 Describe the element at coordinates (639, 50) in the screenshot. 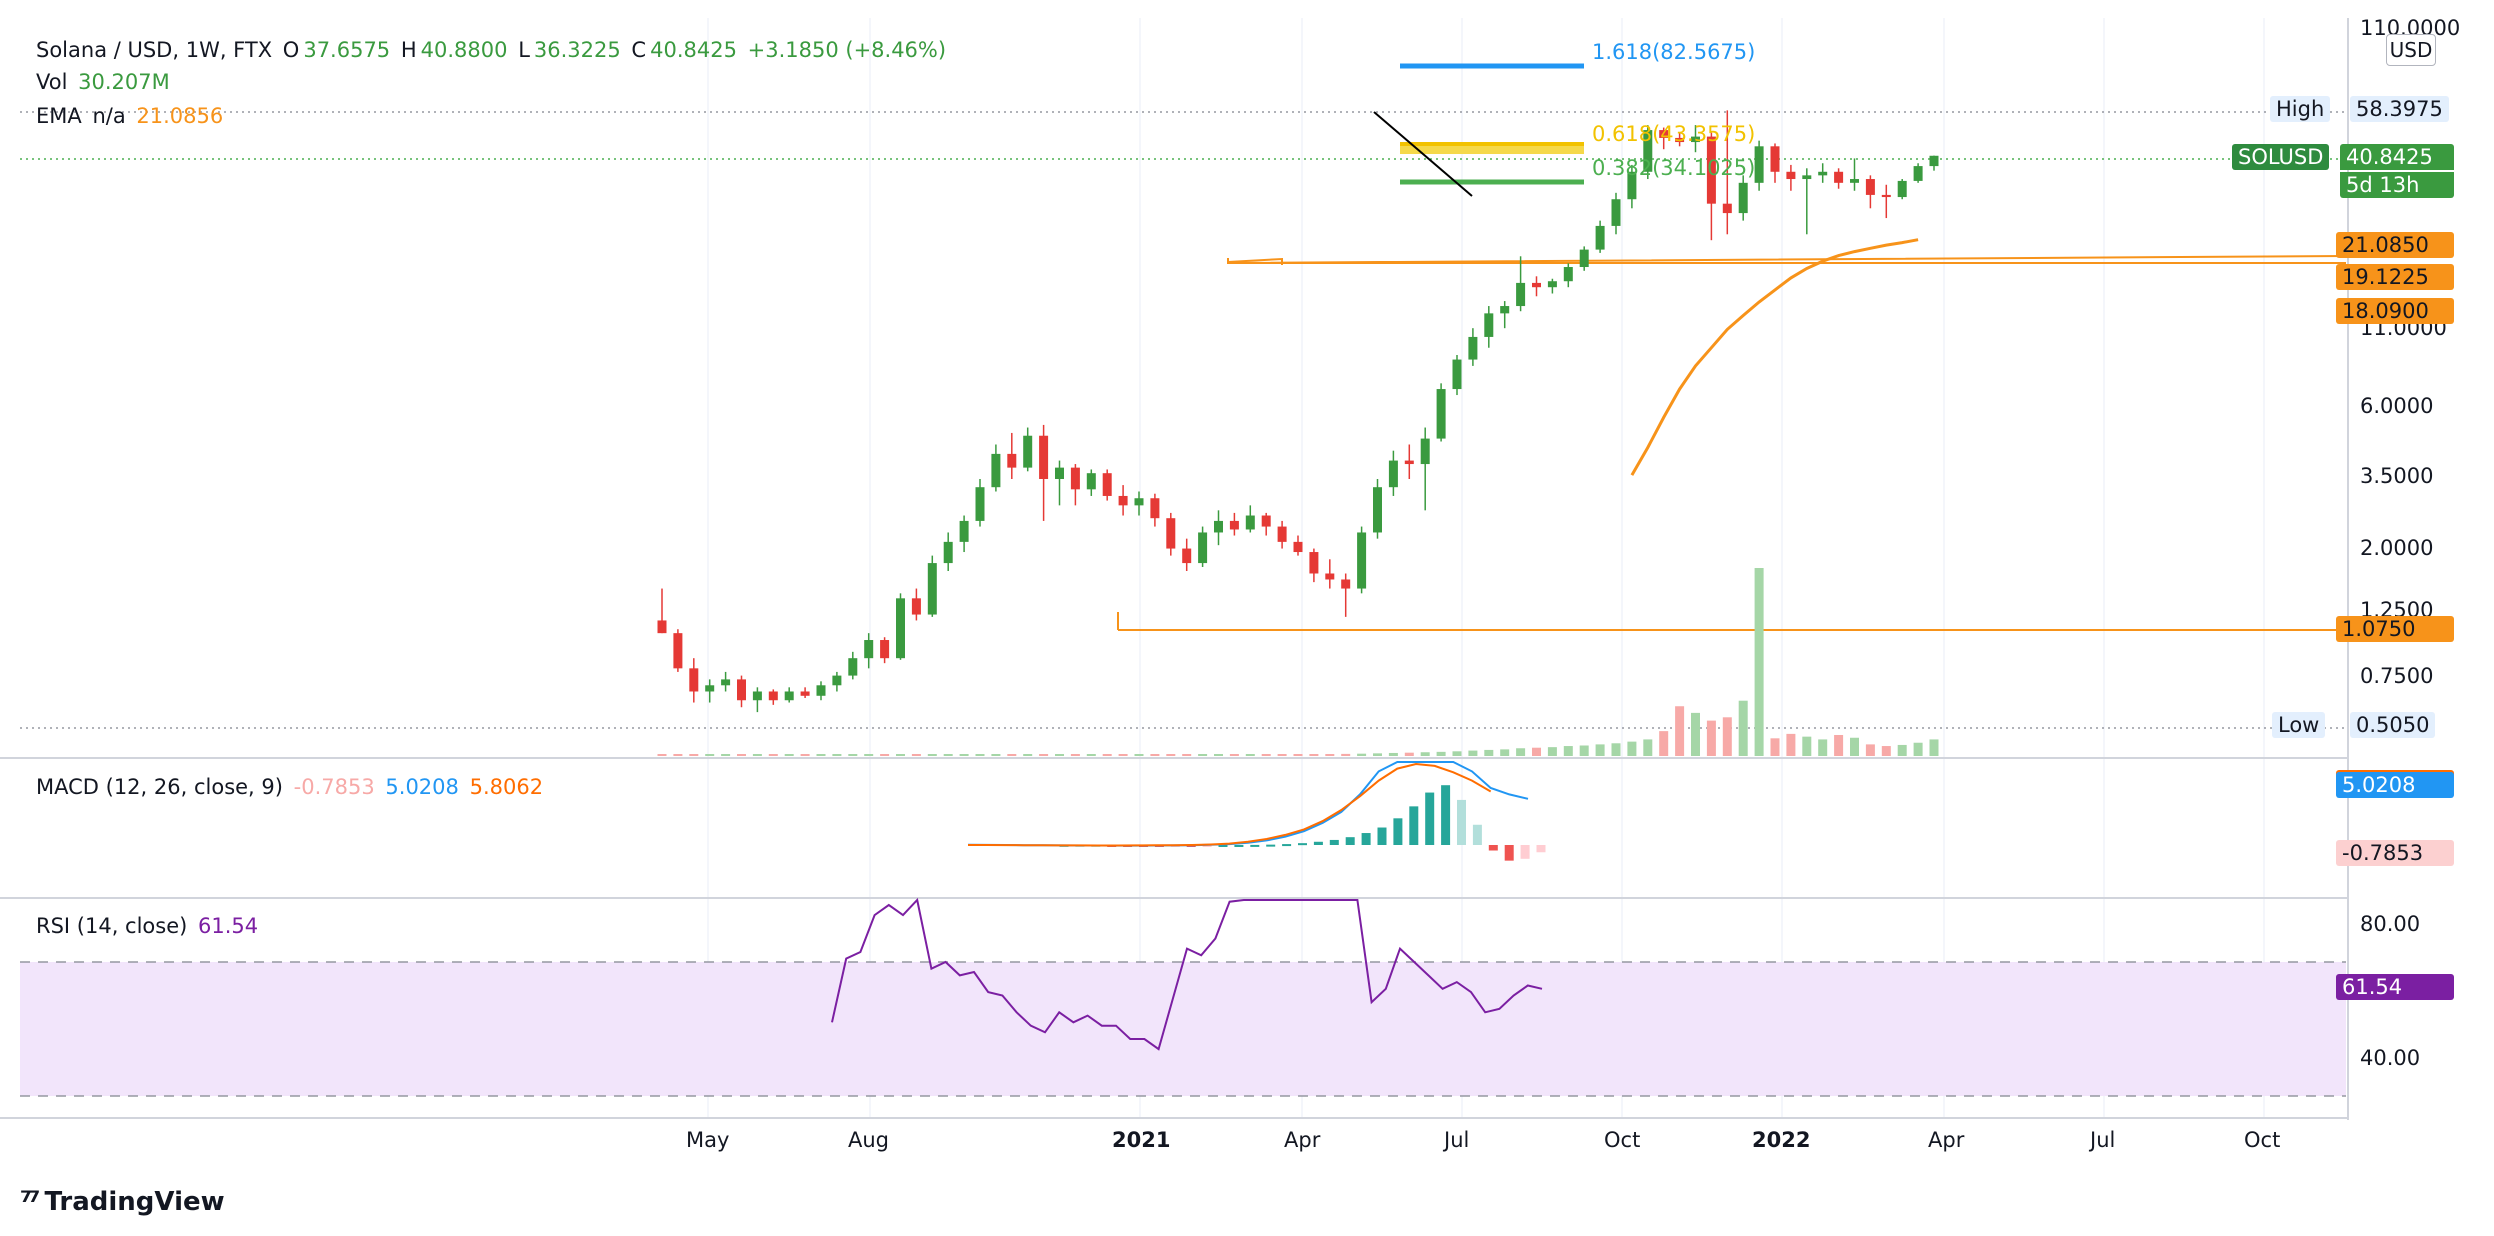

I see `close-label: C` at that location.